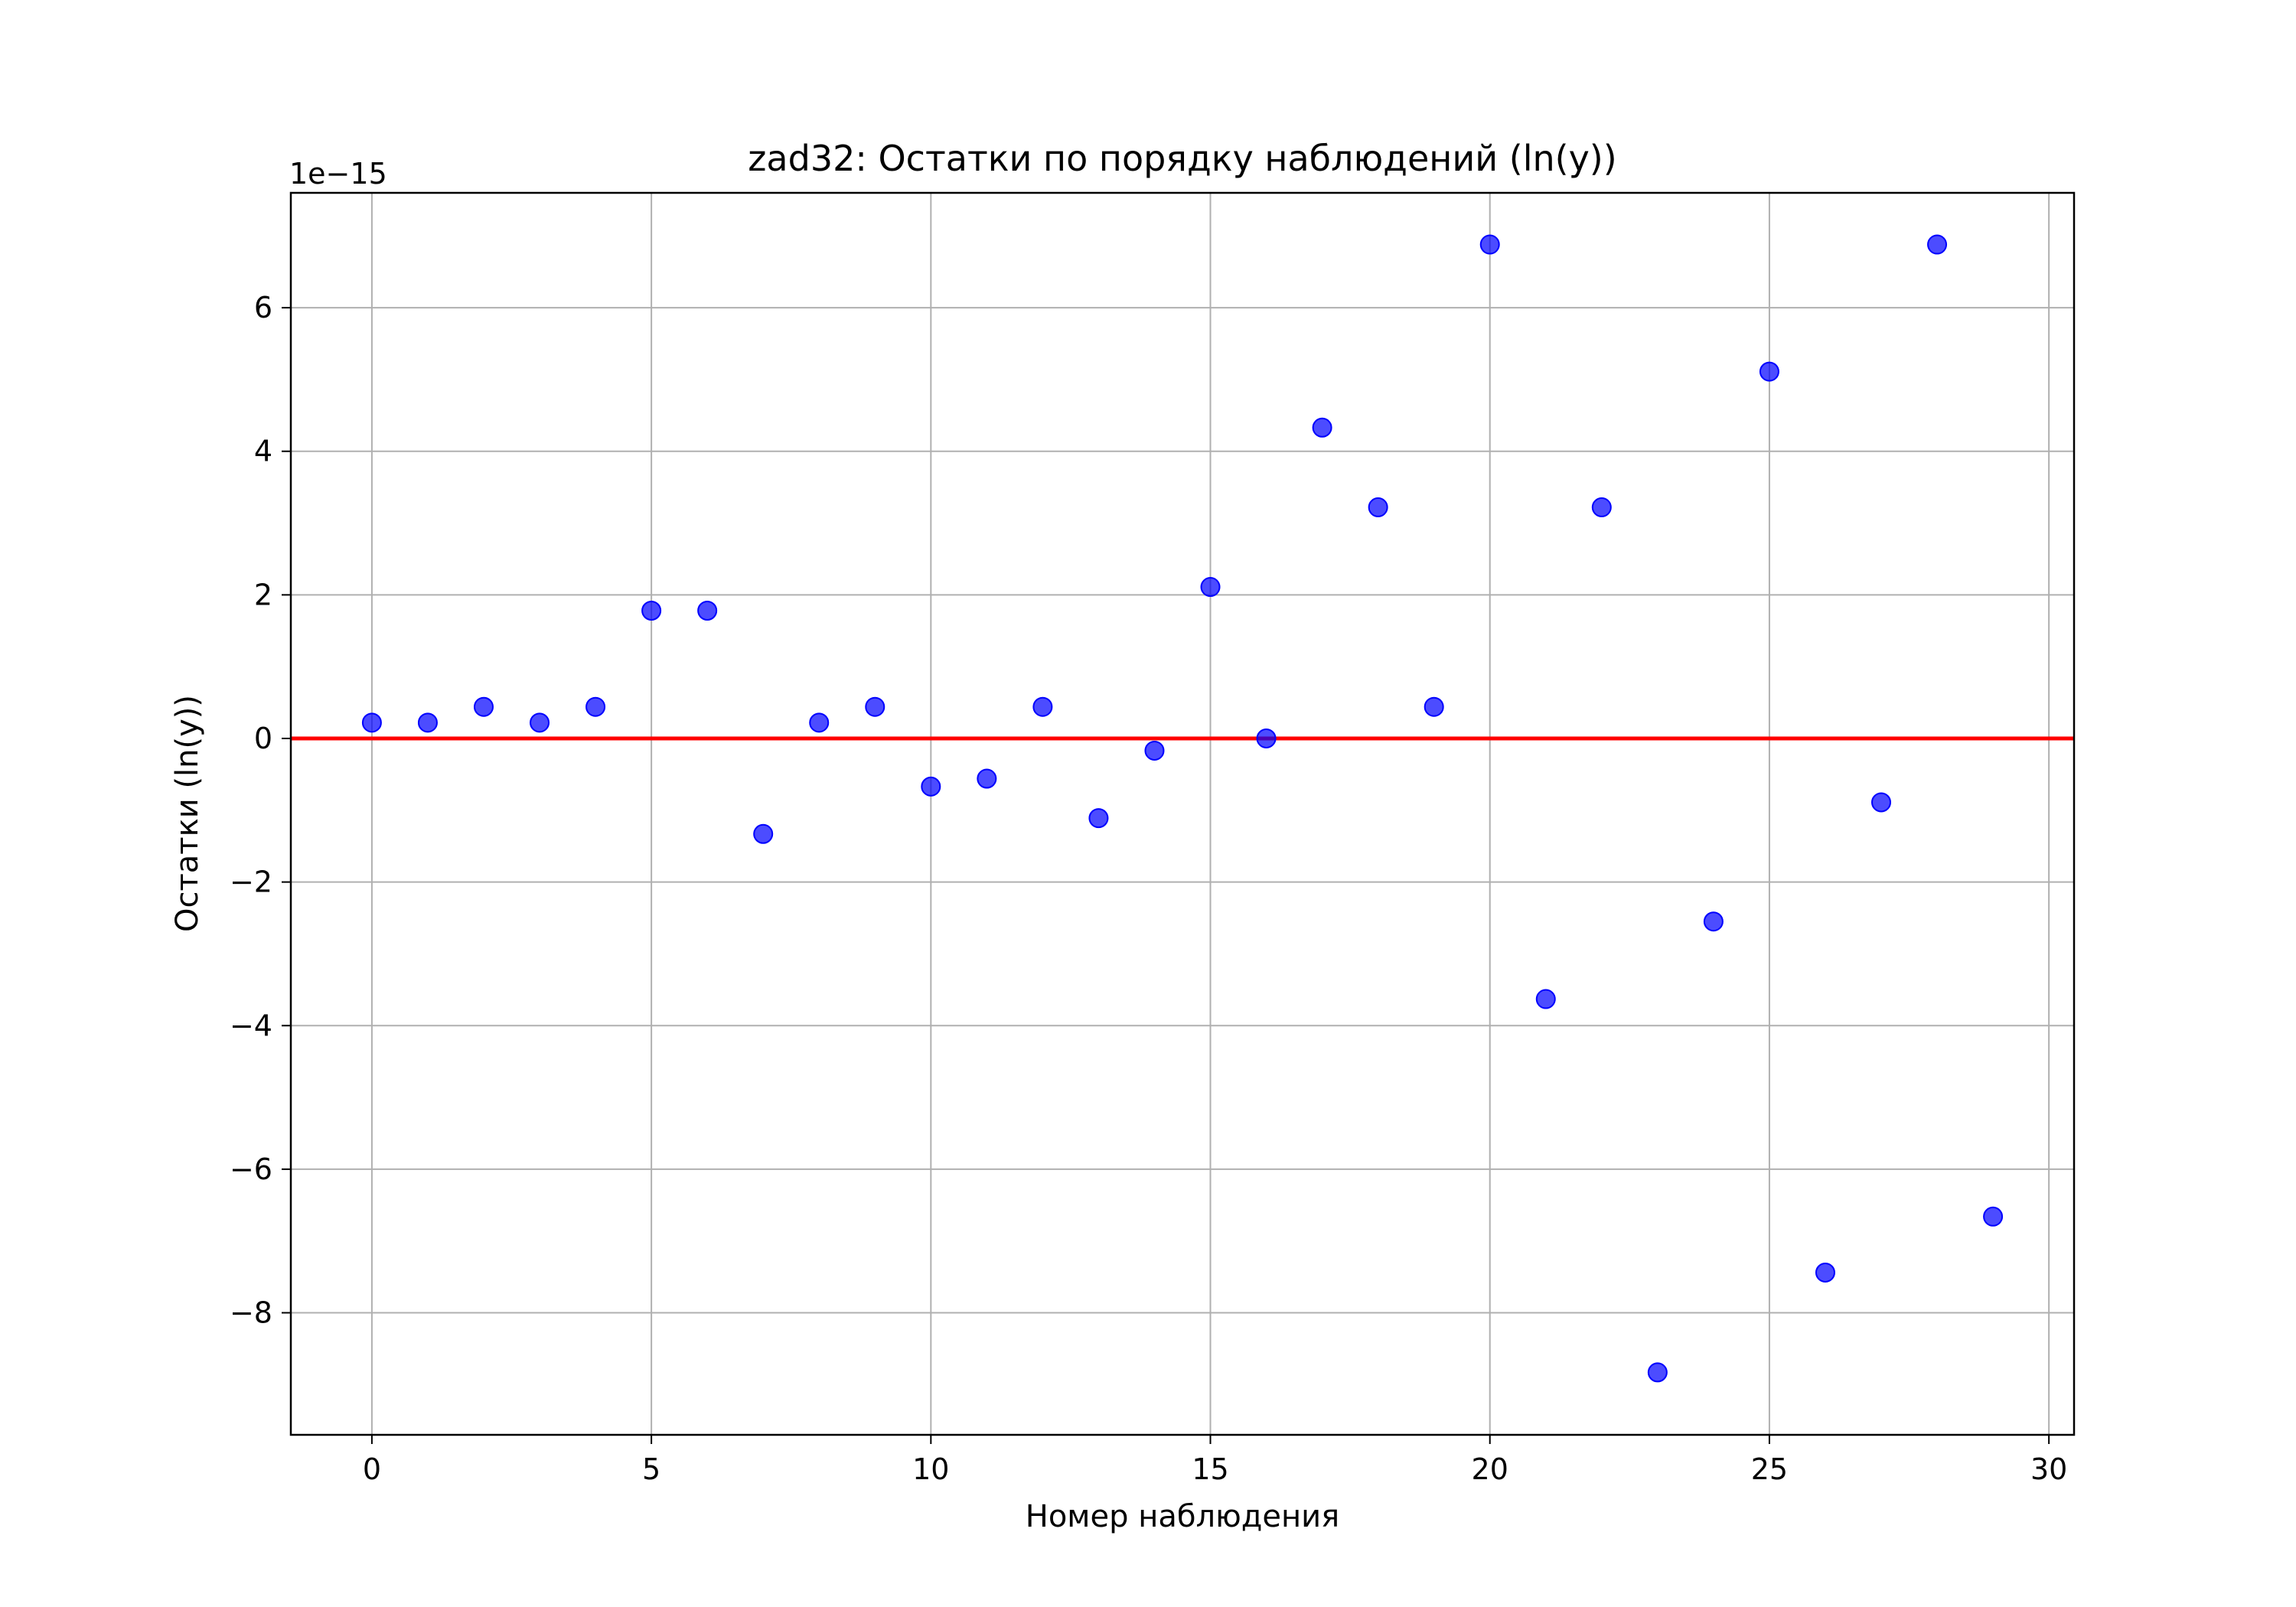  What do you see at coordinates (251, 1169) in the screenshot?
I see `y-tick-label: −6` at bounding box center [251, 1169].